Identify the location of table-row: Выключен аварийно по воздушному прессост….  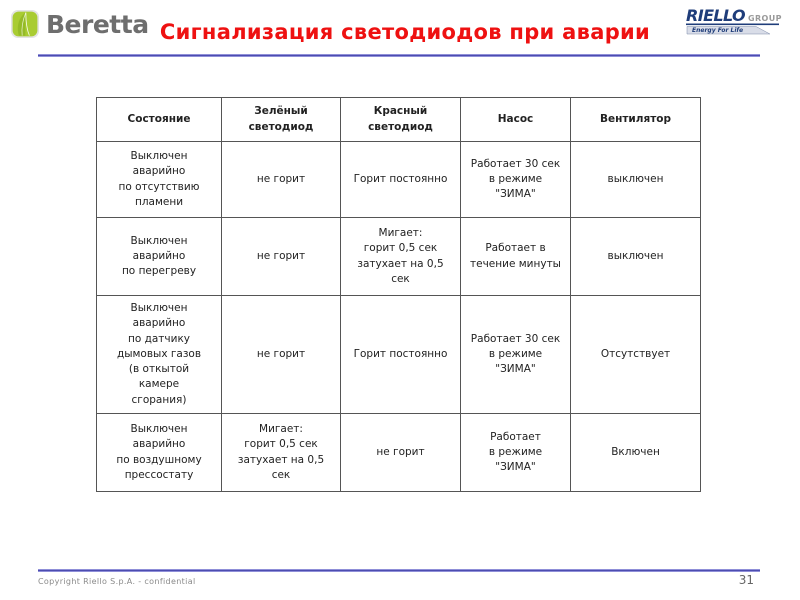
(398, 452).